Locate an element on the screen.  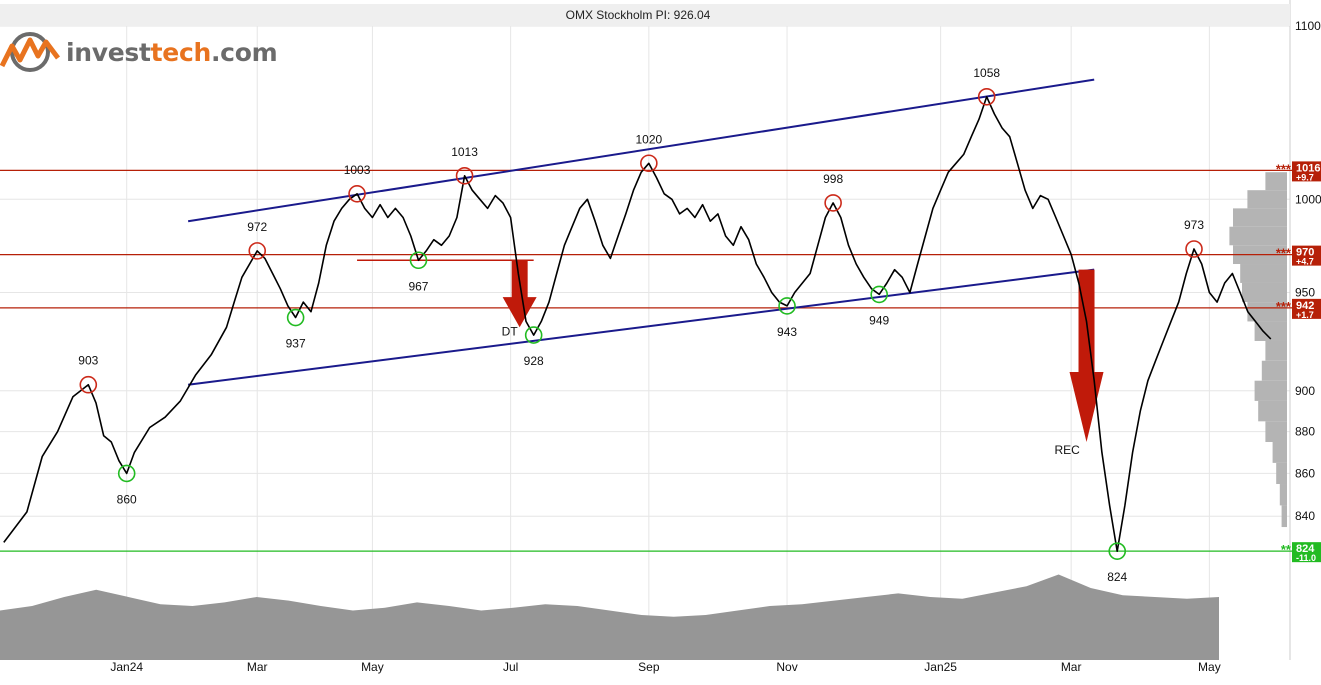
level-value: 970 is located at coordinates (1305, 253).